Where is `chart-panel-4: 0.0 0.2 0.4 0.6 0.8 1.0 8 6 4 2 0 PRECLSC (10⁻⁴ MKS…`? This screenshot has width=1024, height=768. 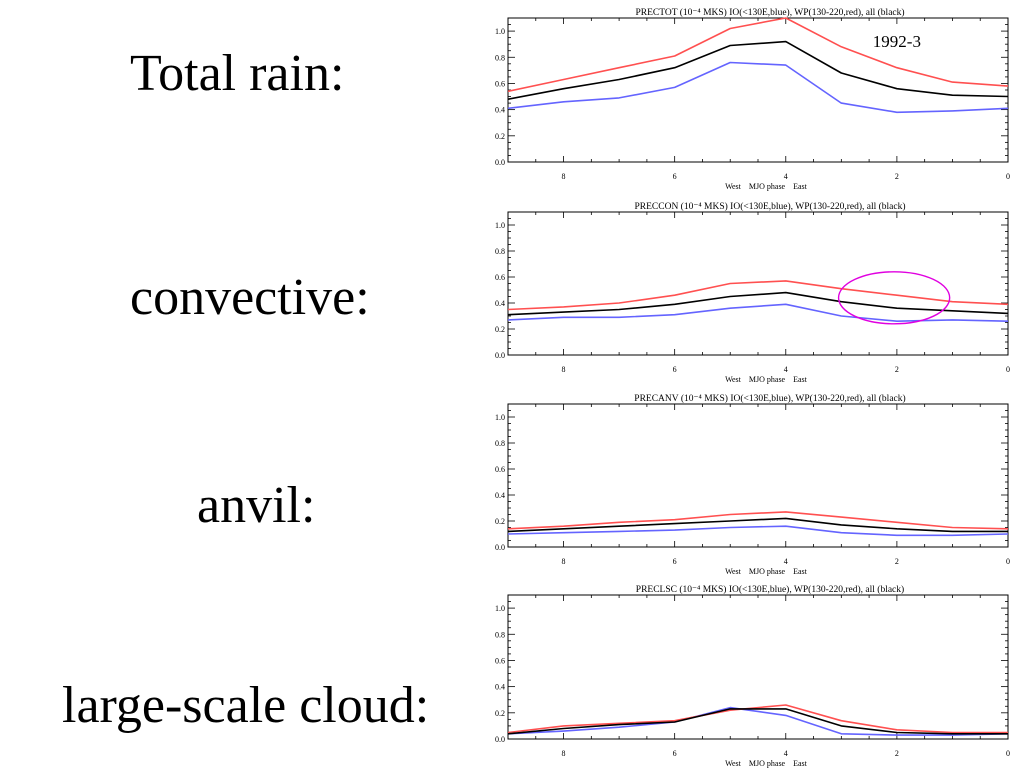
chart-panel-4: 0.0 0.2 0.4 0.6 0.8 1.0 8 6 4 2 0 PRECLSC (10⁻⁴ MKS… is located at coordinates (752, 676).